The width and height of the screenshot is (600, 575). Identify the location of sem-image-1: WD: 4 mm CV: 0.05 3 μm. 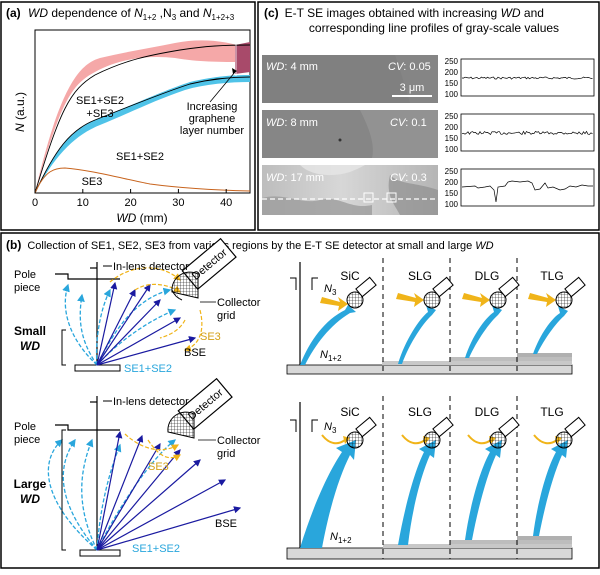
(350, 79).